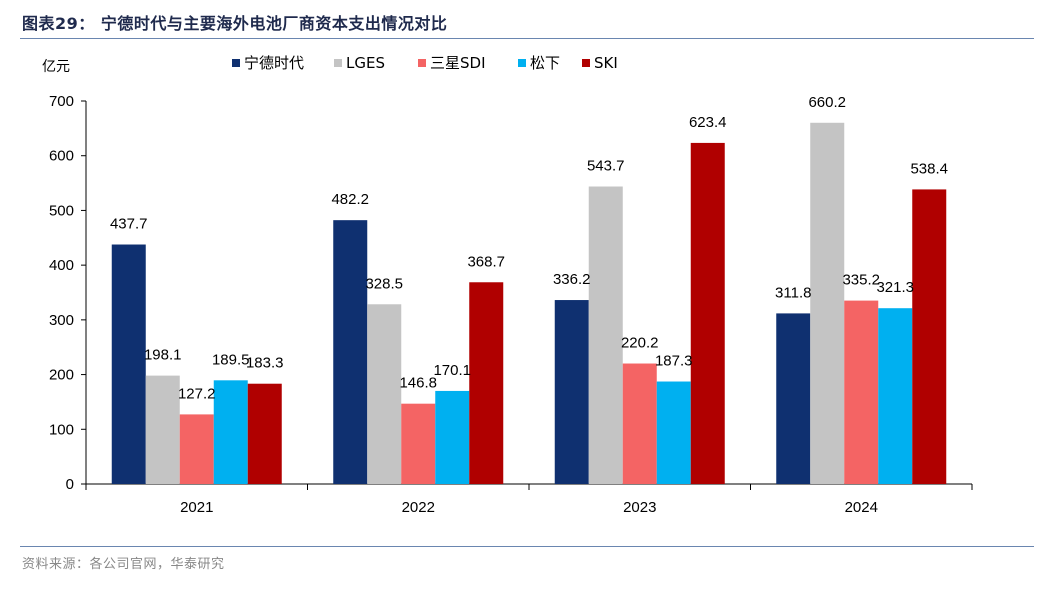  What do you see at coordinates (861, 507) in the screenshot?
I see `x-tick-label: 2024` at bounding box center [861, 507].